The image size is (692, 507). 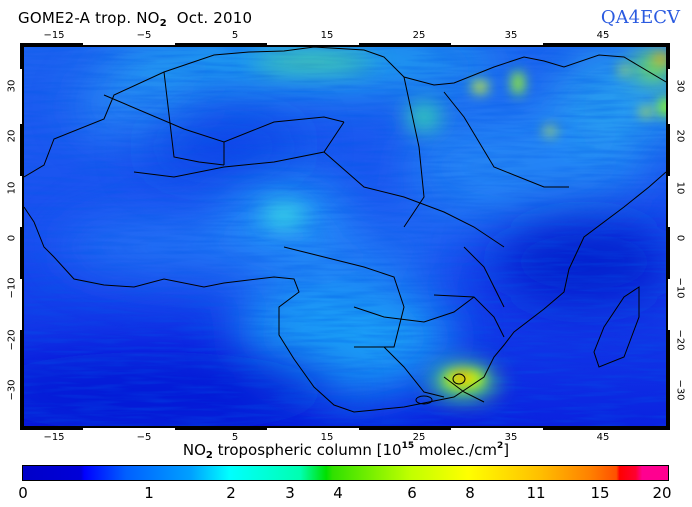 I want to click on colorbar-tick: 1, so click(x=149, y=493).